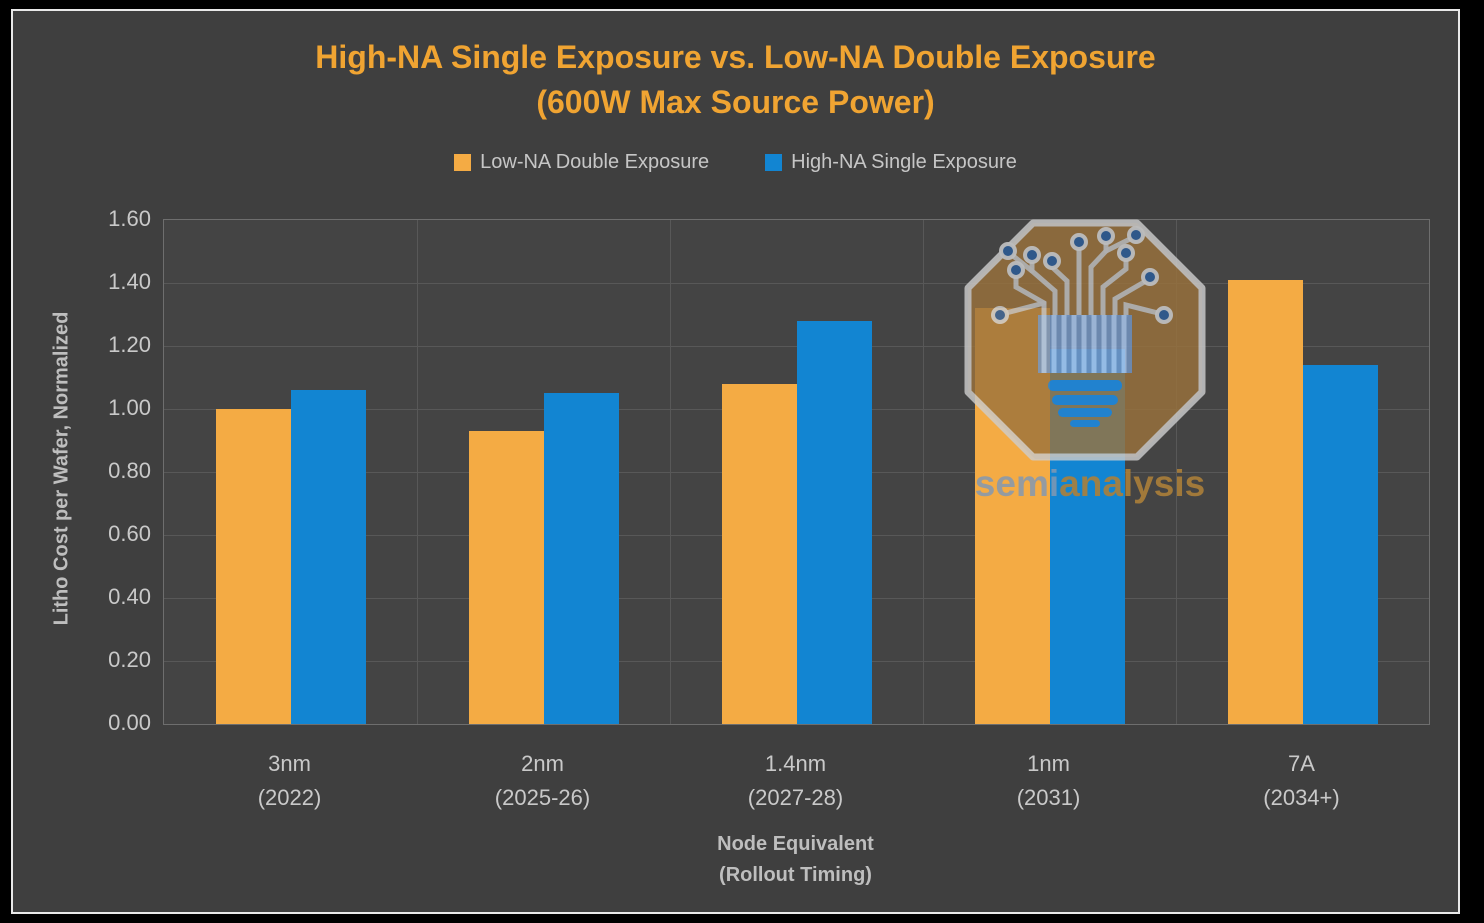  Describe the element at coordinates (542, 763) in the screenshot. I see `x-category-node: 2nm` at that location.